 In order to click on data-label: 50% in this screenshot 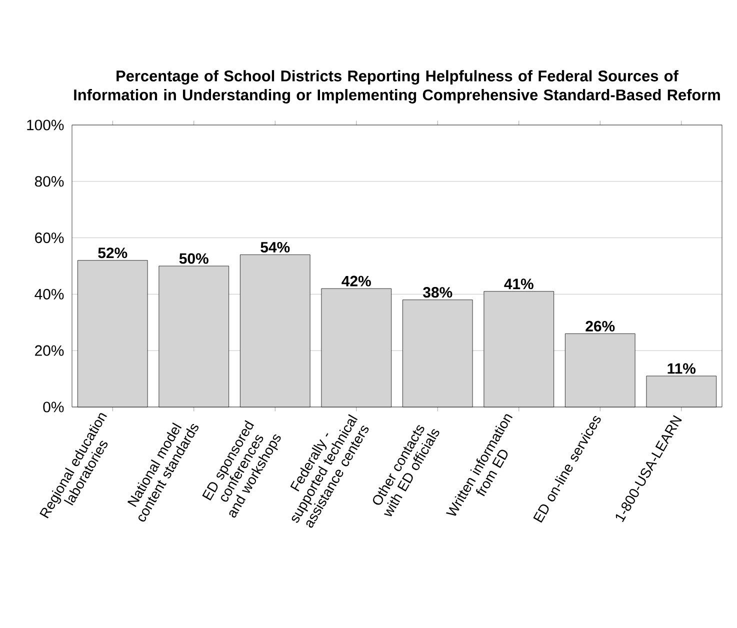, I will do `click(193, 258)`.